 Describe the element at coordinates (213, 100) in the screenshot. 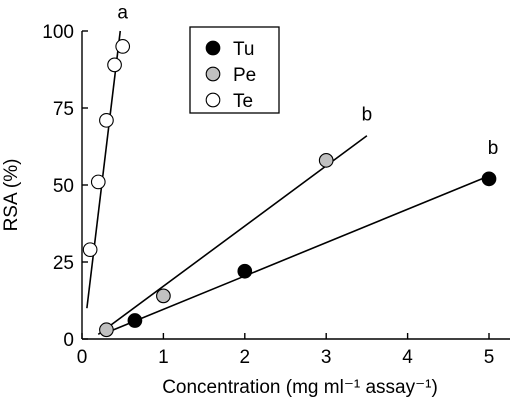

I see `legend-marker-te` at that location.